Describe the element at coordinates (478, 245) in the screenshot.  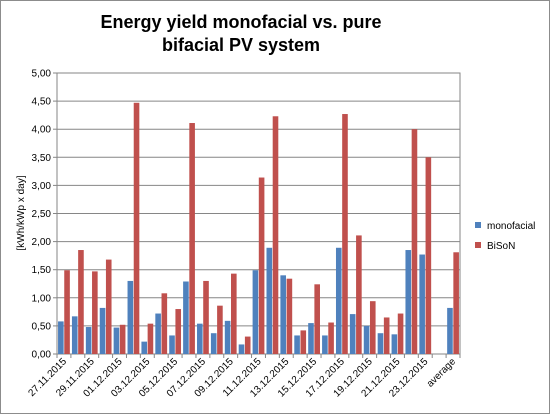
I see `legend-swatch-bison` at that location.